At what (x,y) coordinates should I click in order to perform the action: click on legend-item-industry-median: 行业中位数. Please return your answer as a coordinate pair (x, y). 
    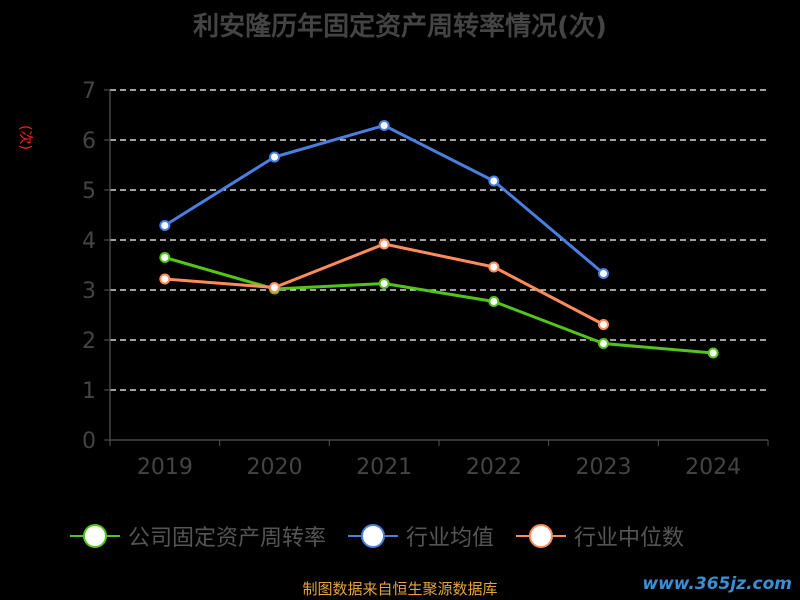
    Looking at the image, I should click on (600, 536).